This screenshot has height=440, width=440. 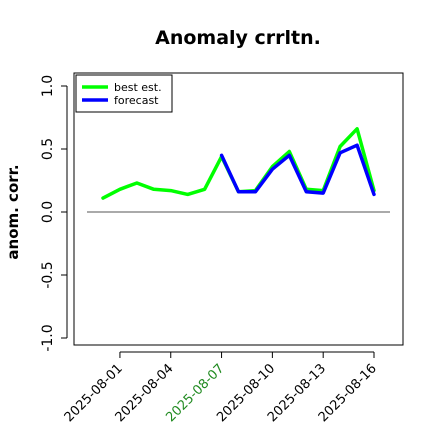 I want to click on legend-label: forecast, so click(x=136, y=100).